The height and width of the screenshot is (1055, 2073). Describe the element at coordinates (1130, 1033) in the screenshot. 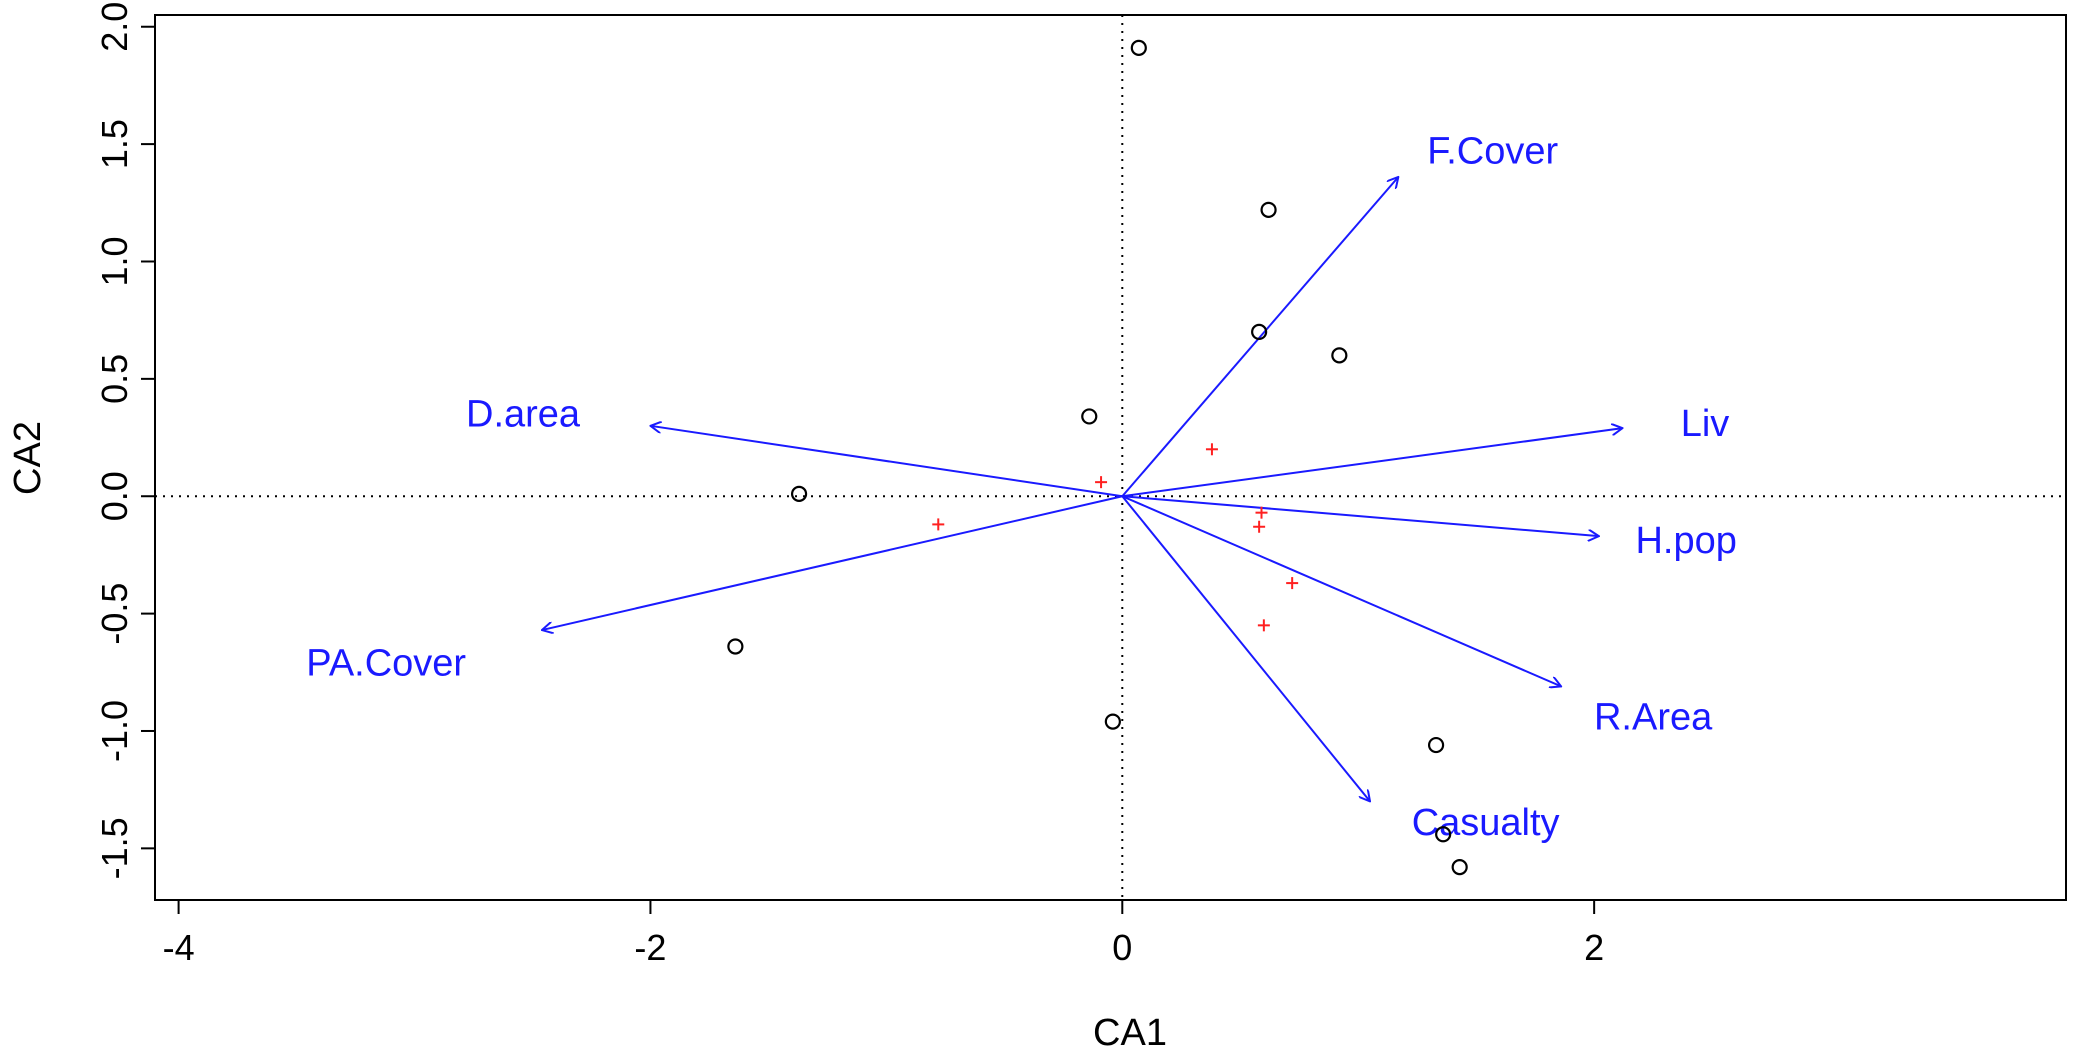

I see `x-axis-title: CA1` at that location.